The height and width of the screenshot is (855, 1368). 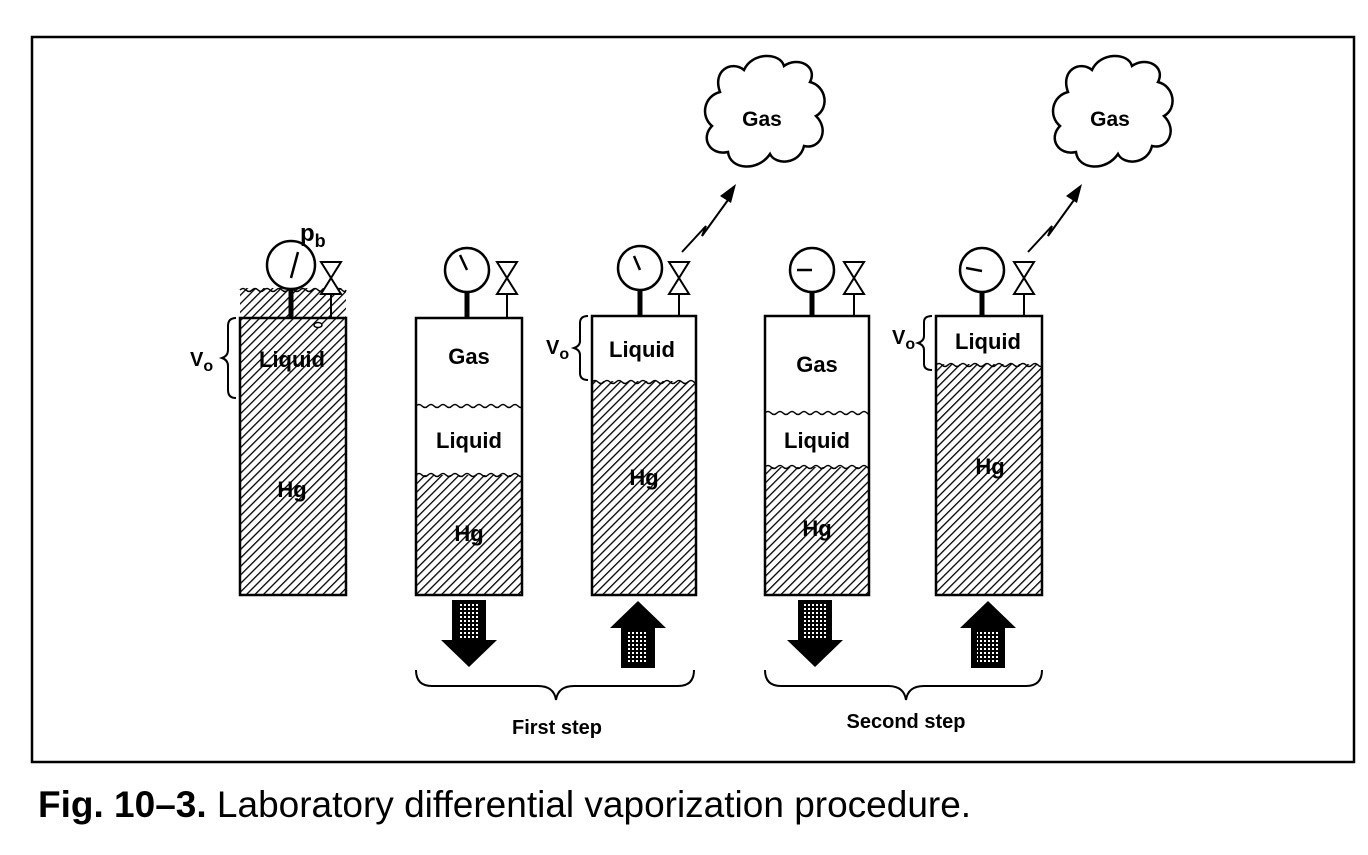 I want to click on first-step-label: First step, so click(x=557, y=728).